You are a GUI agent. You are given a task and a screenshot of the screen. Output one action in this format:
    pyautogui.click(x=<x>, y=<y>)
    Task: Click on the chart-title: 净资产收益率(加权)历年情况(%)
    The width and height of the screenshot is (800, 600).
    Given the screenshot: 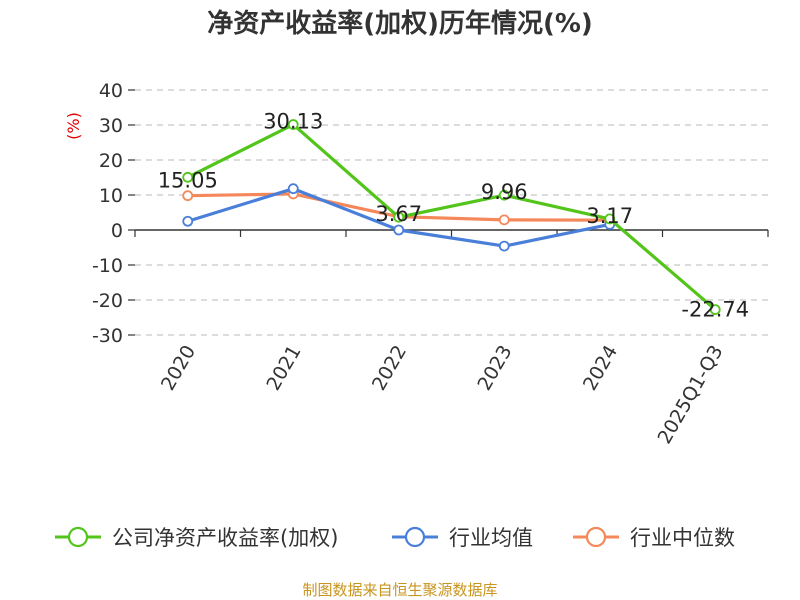 What is the action you would take?
    pyautogui.click(x=400, y=23)
    